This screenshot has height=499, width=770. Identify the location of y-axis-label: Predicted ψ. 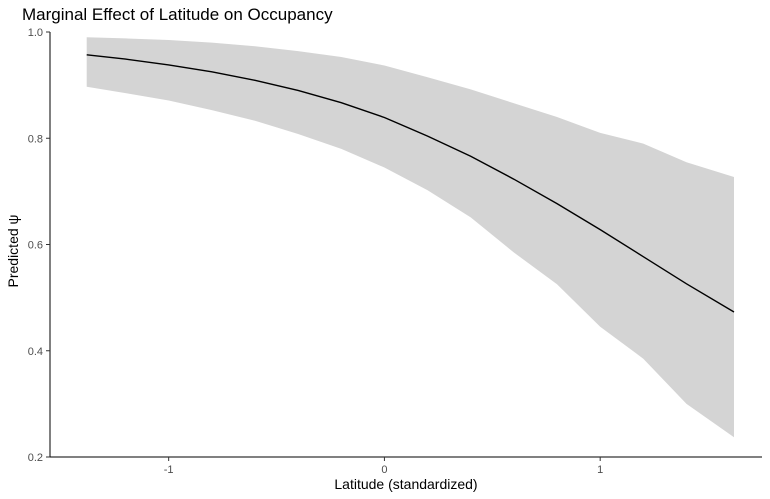
(13, 250).